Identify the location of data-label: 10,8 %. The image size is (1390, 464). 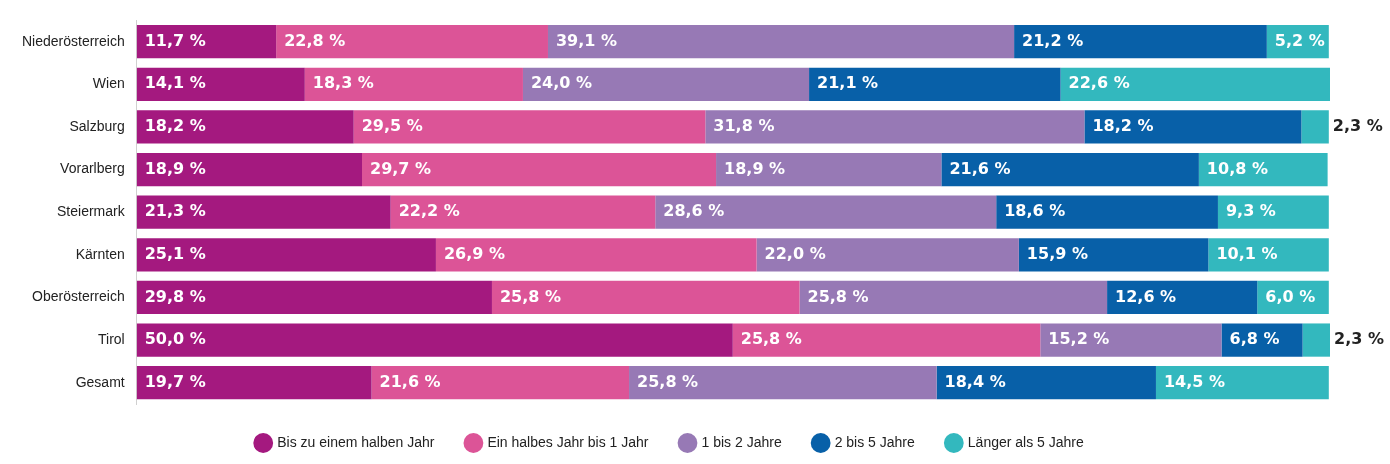
(1237, 168).